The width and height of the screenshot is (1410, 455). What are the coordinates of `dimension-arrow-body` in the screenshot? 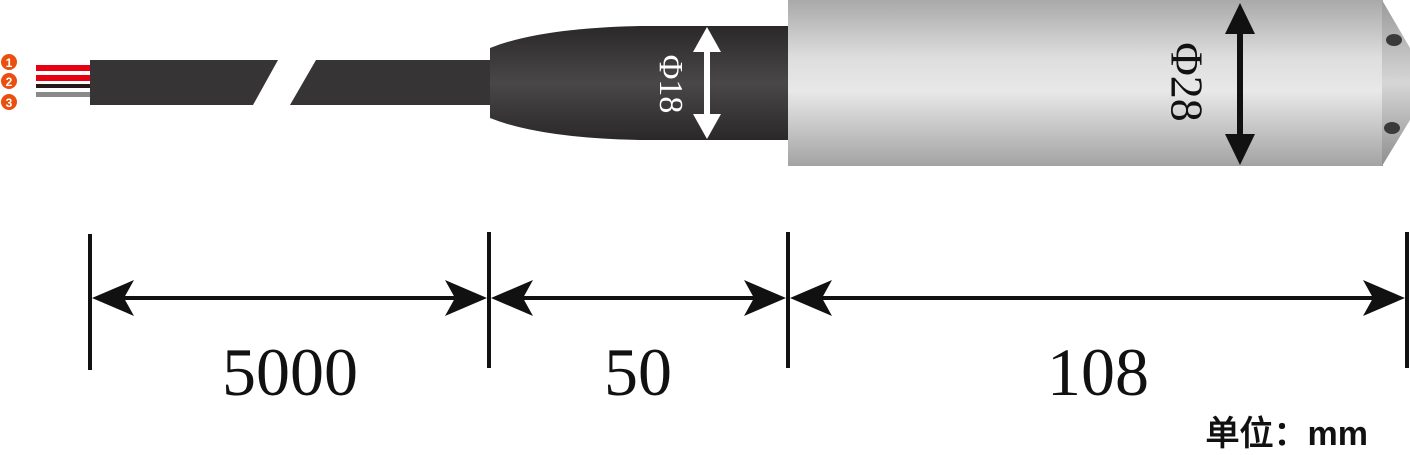 It's located at (1097, 298).